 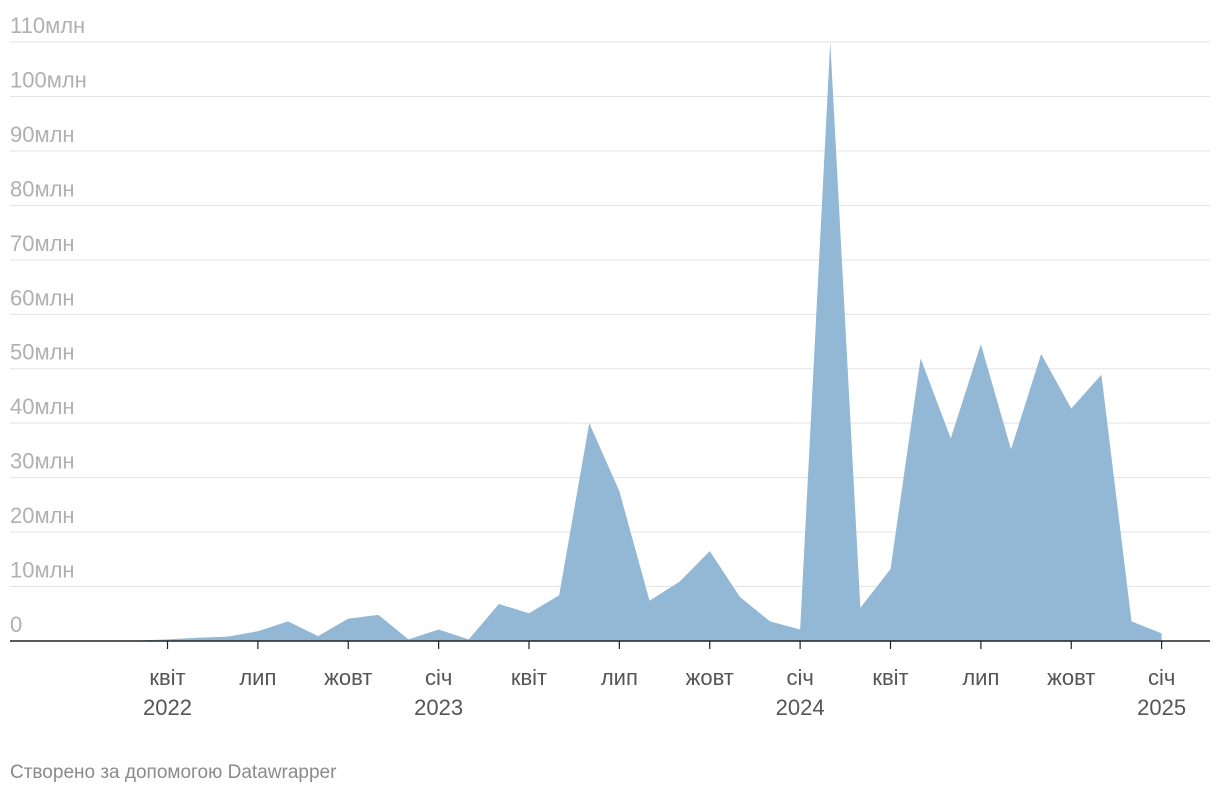 I want to click on y-tick-label: 110млн, so click(x=47, y=25).